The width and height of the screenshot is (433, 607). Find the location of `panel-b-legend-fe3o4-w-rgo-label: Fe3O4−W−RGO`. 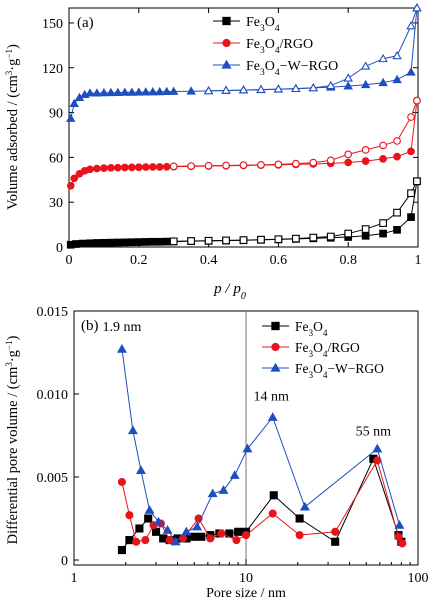

panel-b-legend-fe3o4-w-rgo-label: Fe3O4−W−RGO is located at coordinates (339, 370).